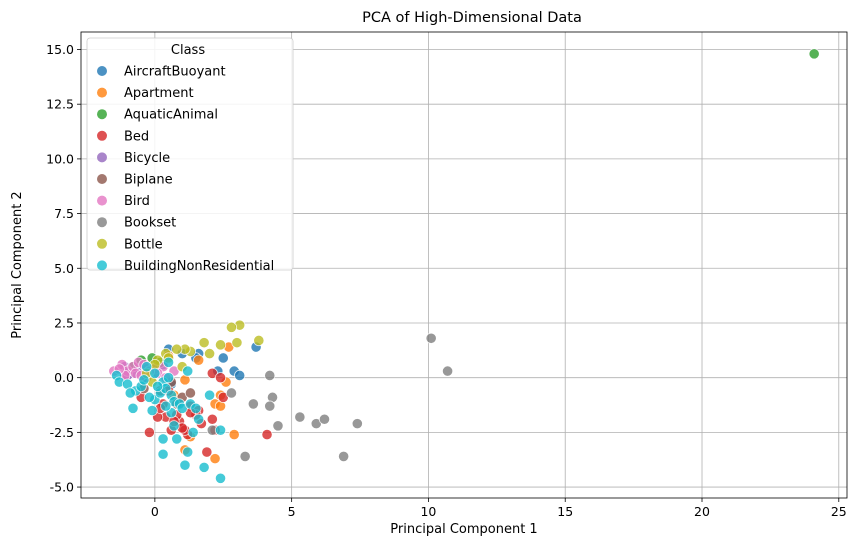 The height and width of the screenshot is (545, 858). What do you see at coordinates (499, 508) in the screenshot?
I see `x-axis-ticks: 0 5 10 15 20 25` at bounding box center [499, 508].